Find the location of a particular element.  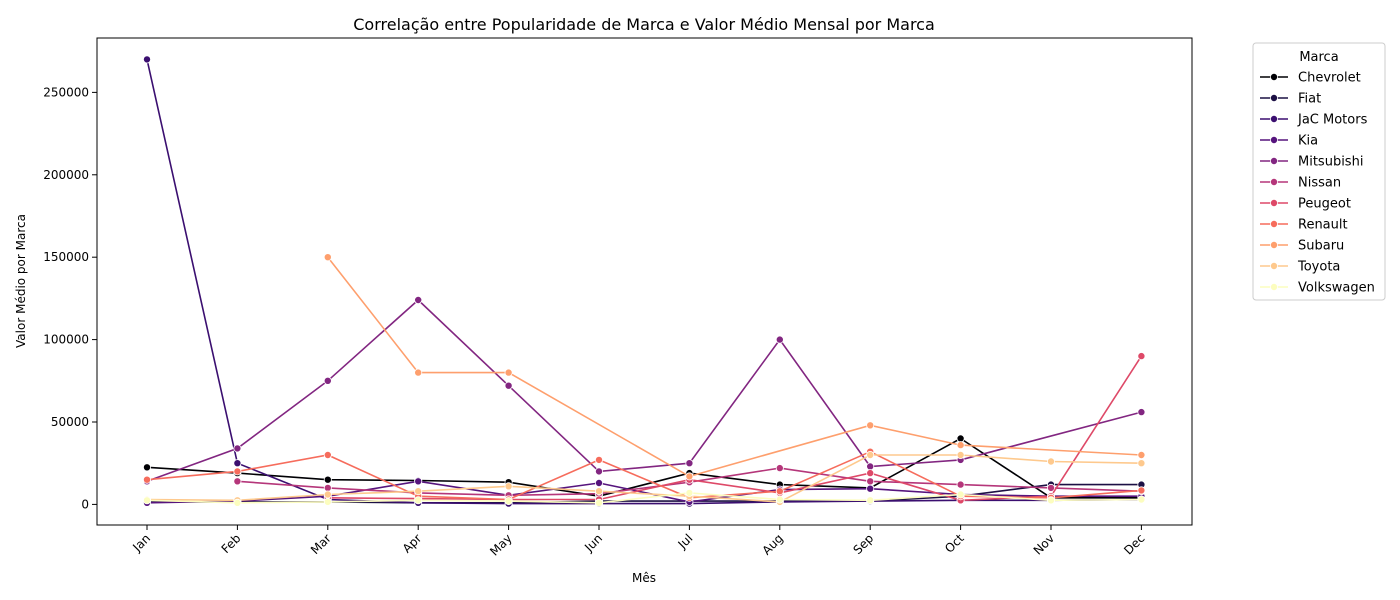

legend-item: Subaru is located at coordinates (1302, 246).